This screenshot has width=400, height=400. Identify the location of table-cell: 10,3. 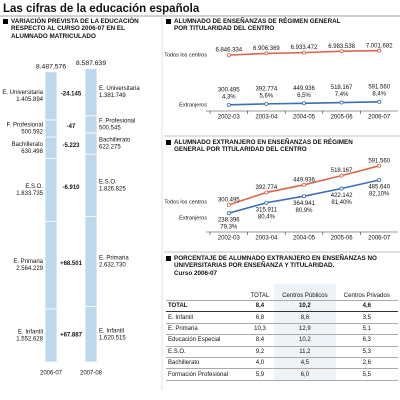
(260, 329).